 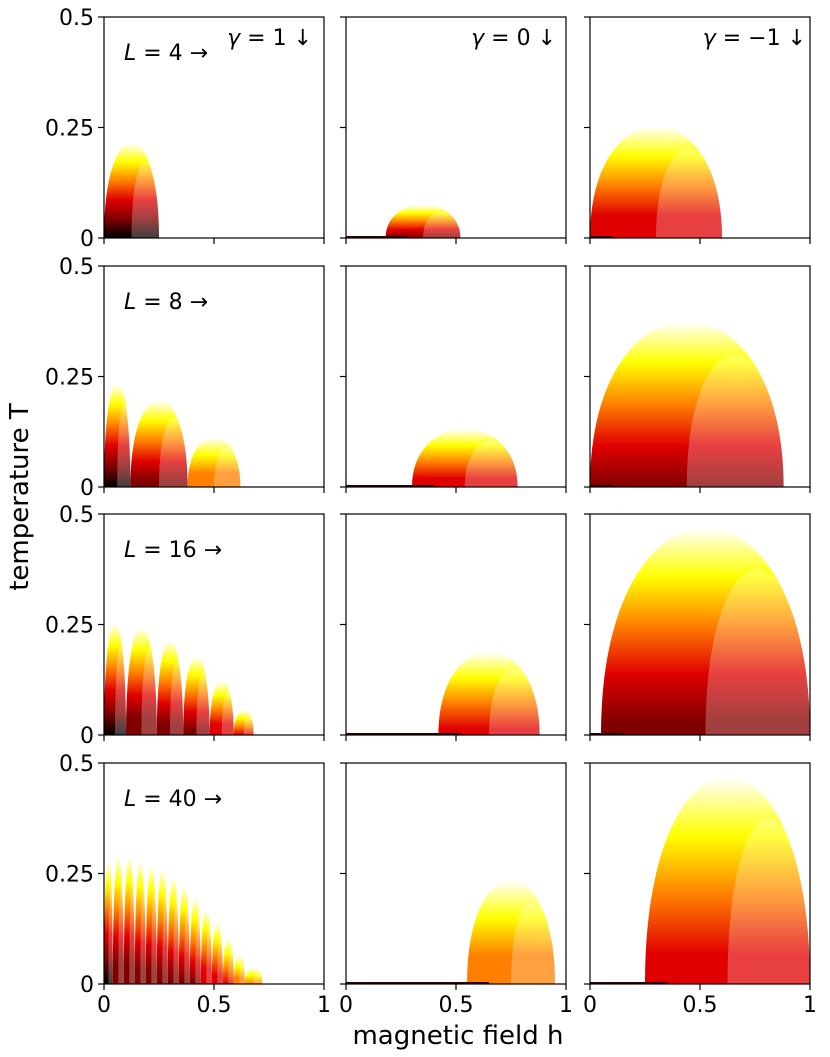 I want to click on panel-r1-c1, so click(x=211, y=130).